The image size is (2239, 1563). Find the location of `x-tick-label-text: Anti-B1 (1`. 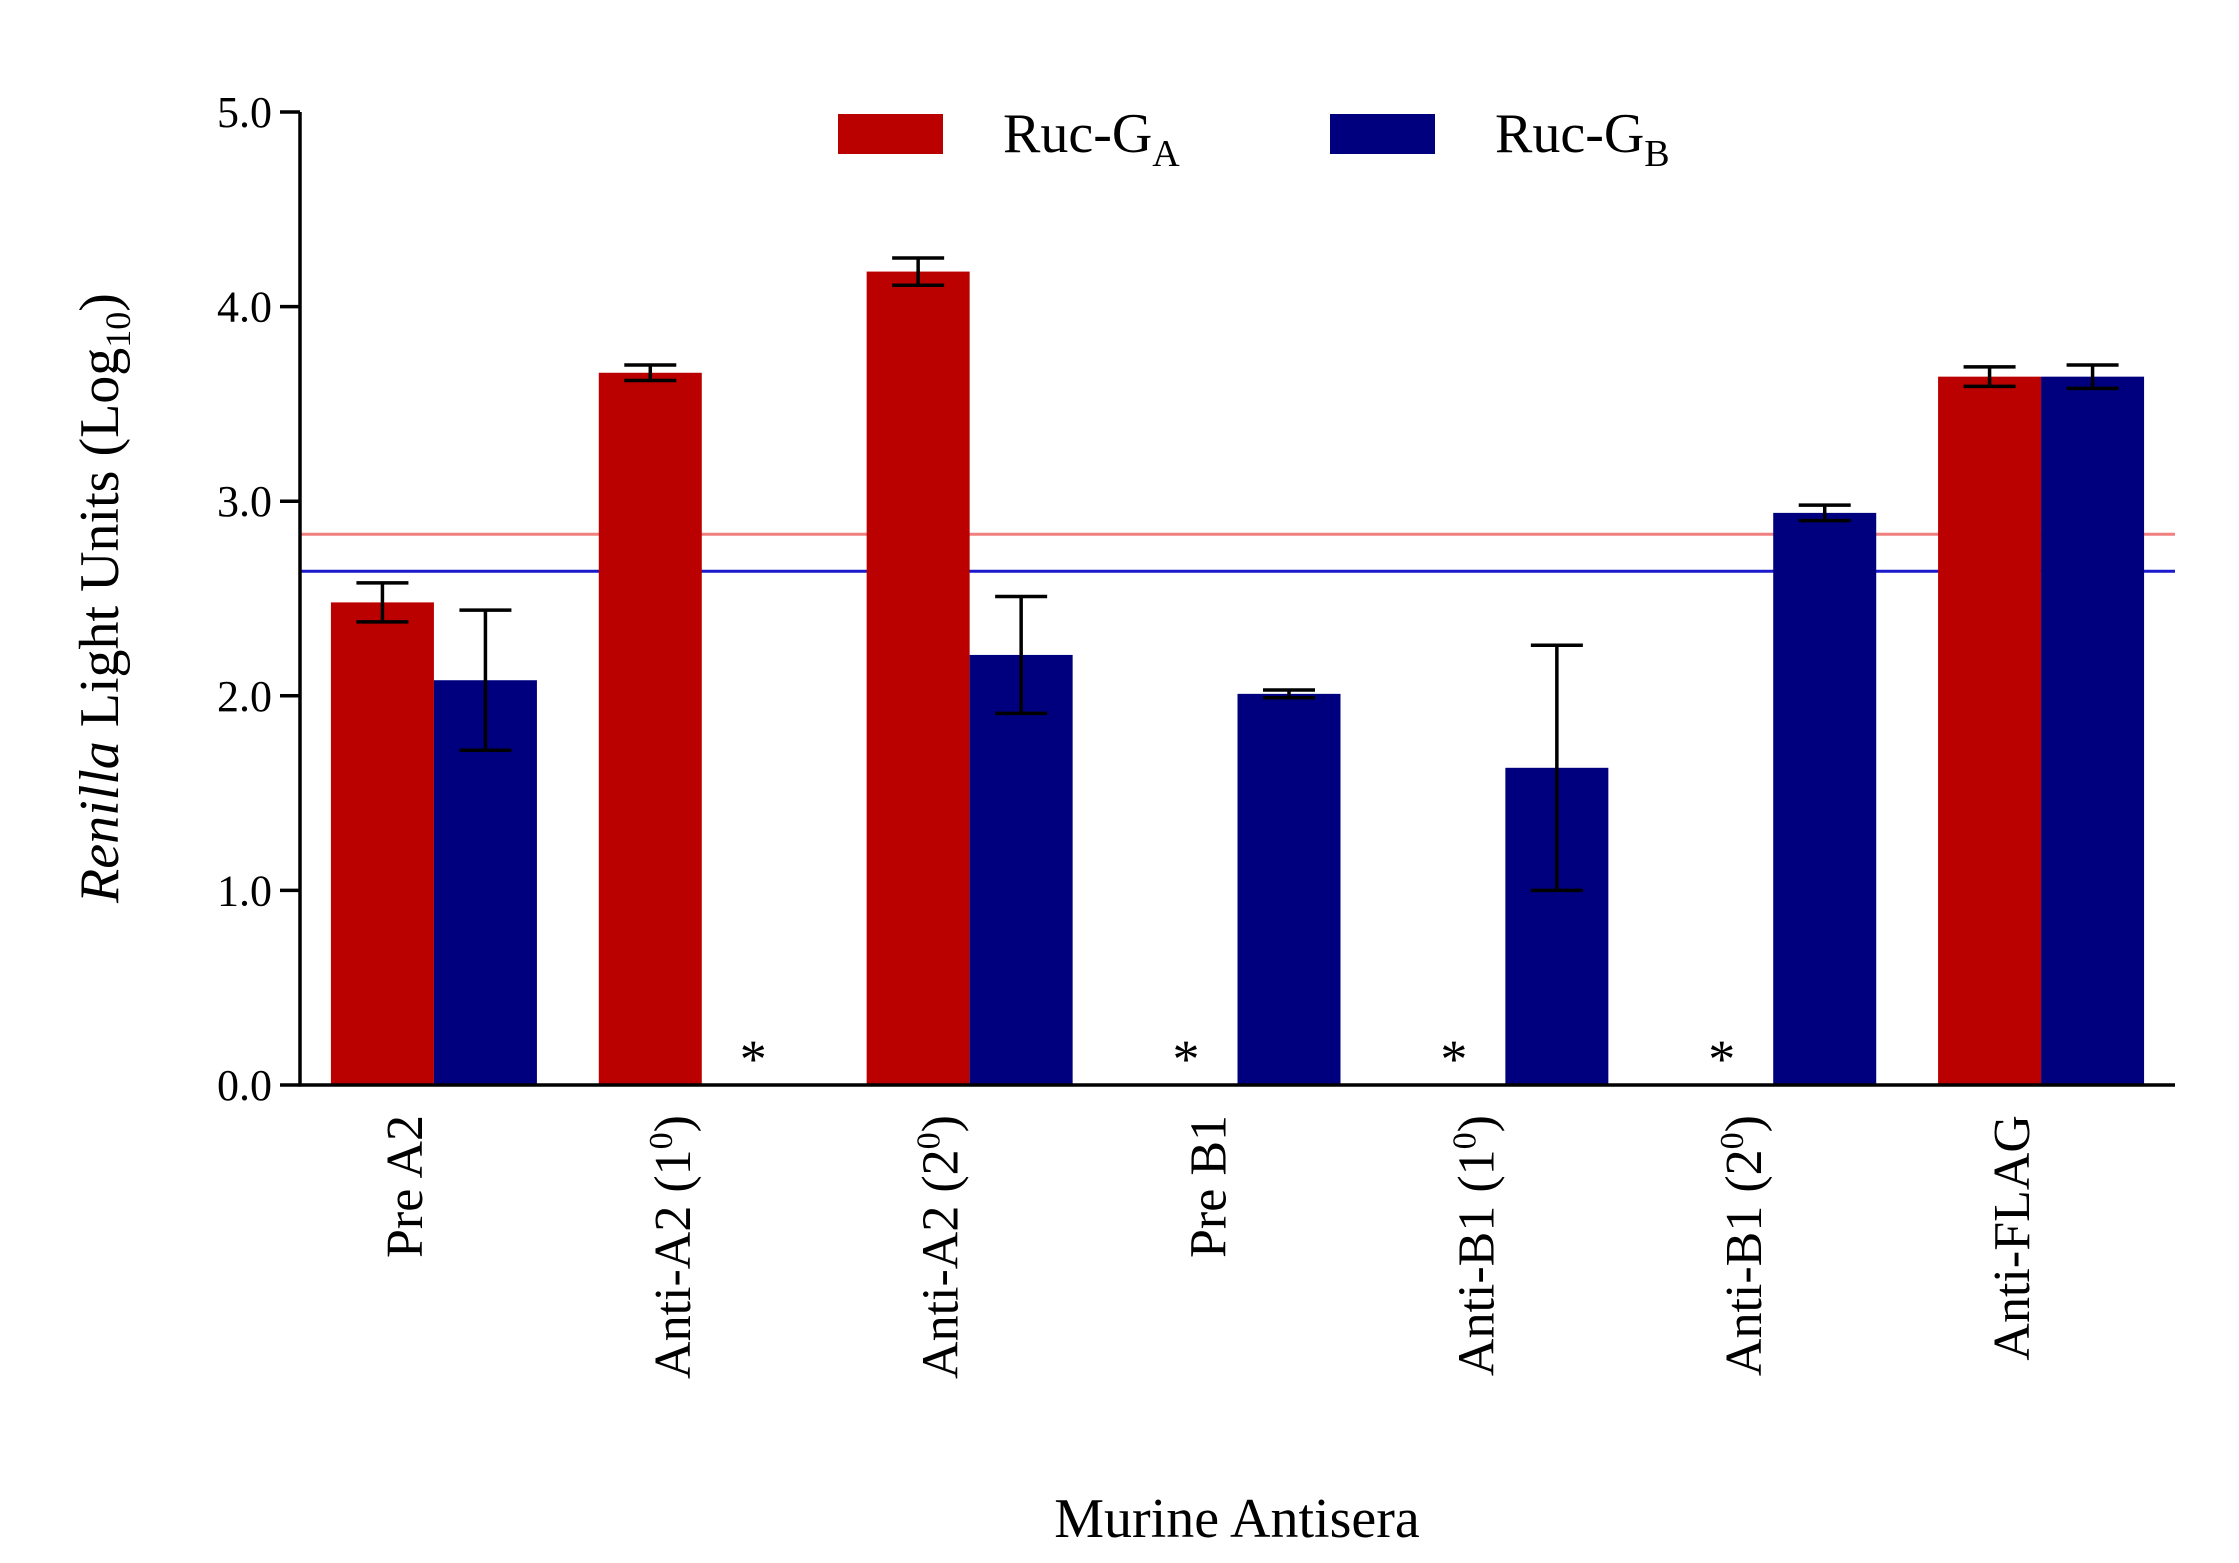

x-tick-label-text: Anti-B1 (1 is located at coordinates (1476, 1262).